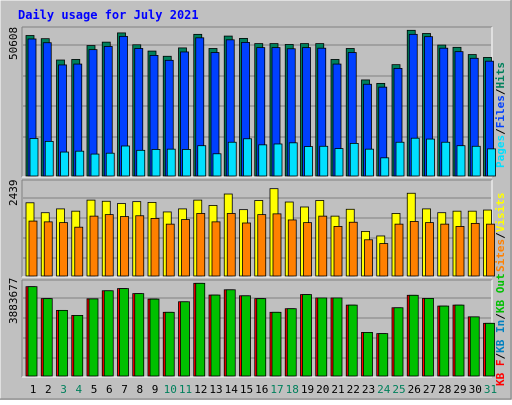 The image size is (512, 405). Describe the element at coordinates (490, 389) in the screenshot. I see `day-label: 31` at that location.